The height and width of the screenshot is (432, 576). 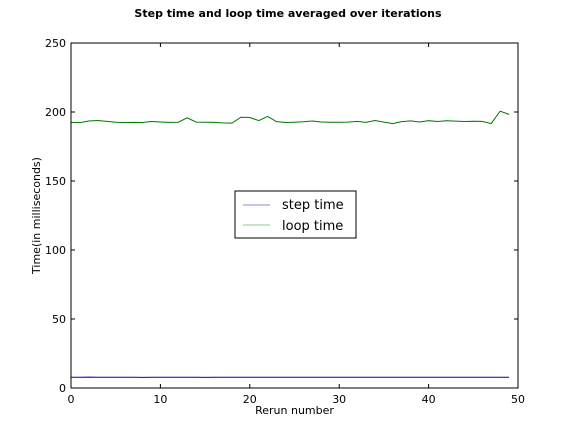 I want to click on x-axis-label: Rerun number, so click(x=294, y=410).